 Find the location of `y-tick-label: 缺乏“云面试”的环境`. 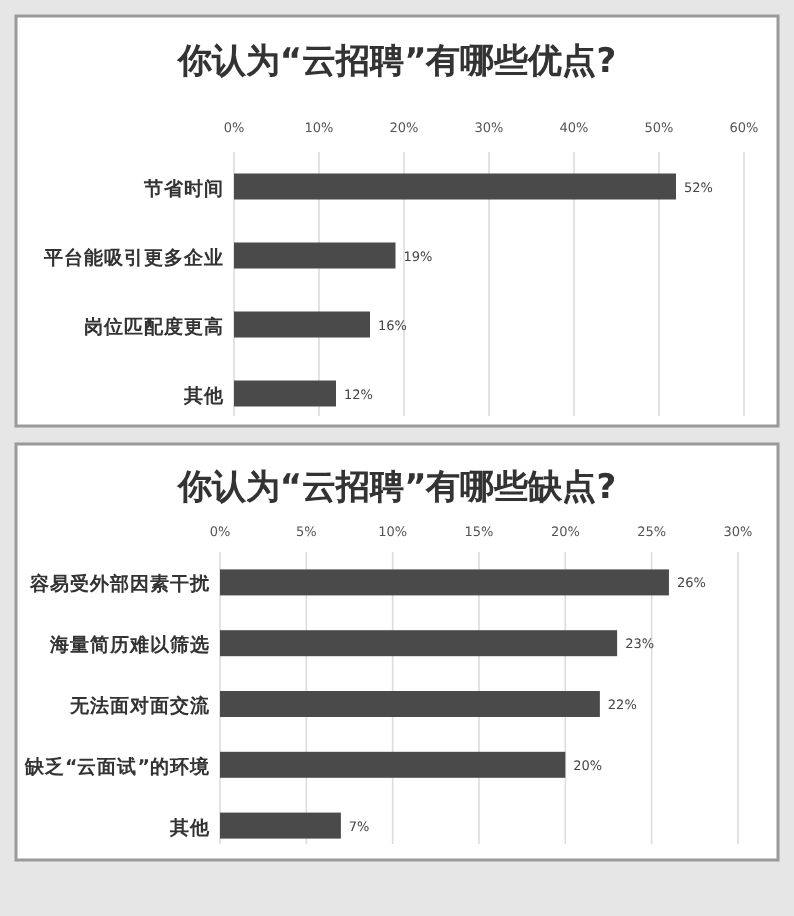

y-tick-label: 缺乏“云面试”的环境 is located at coordinates (117, 766).